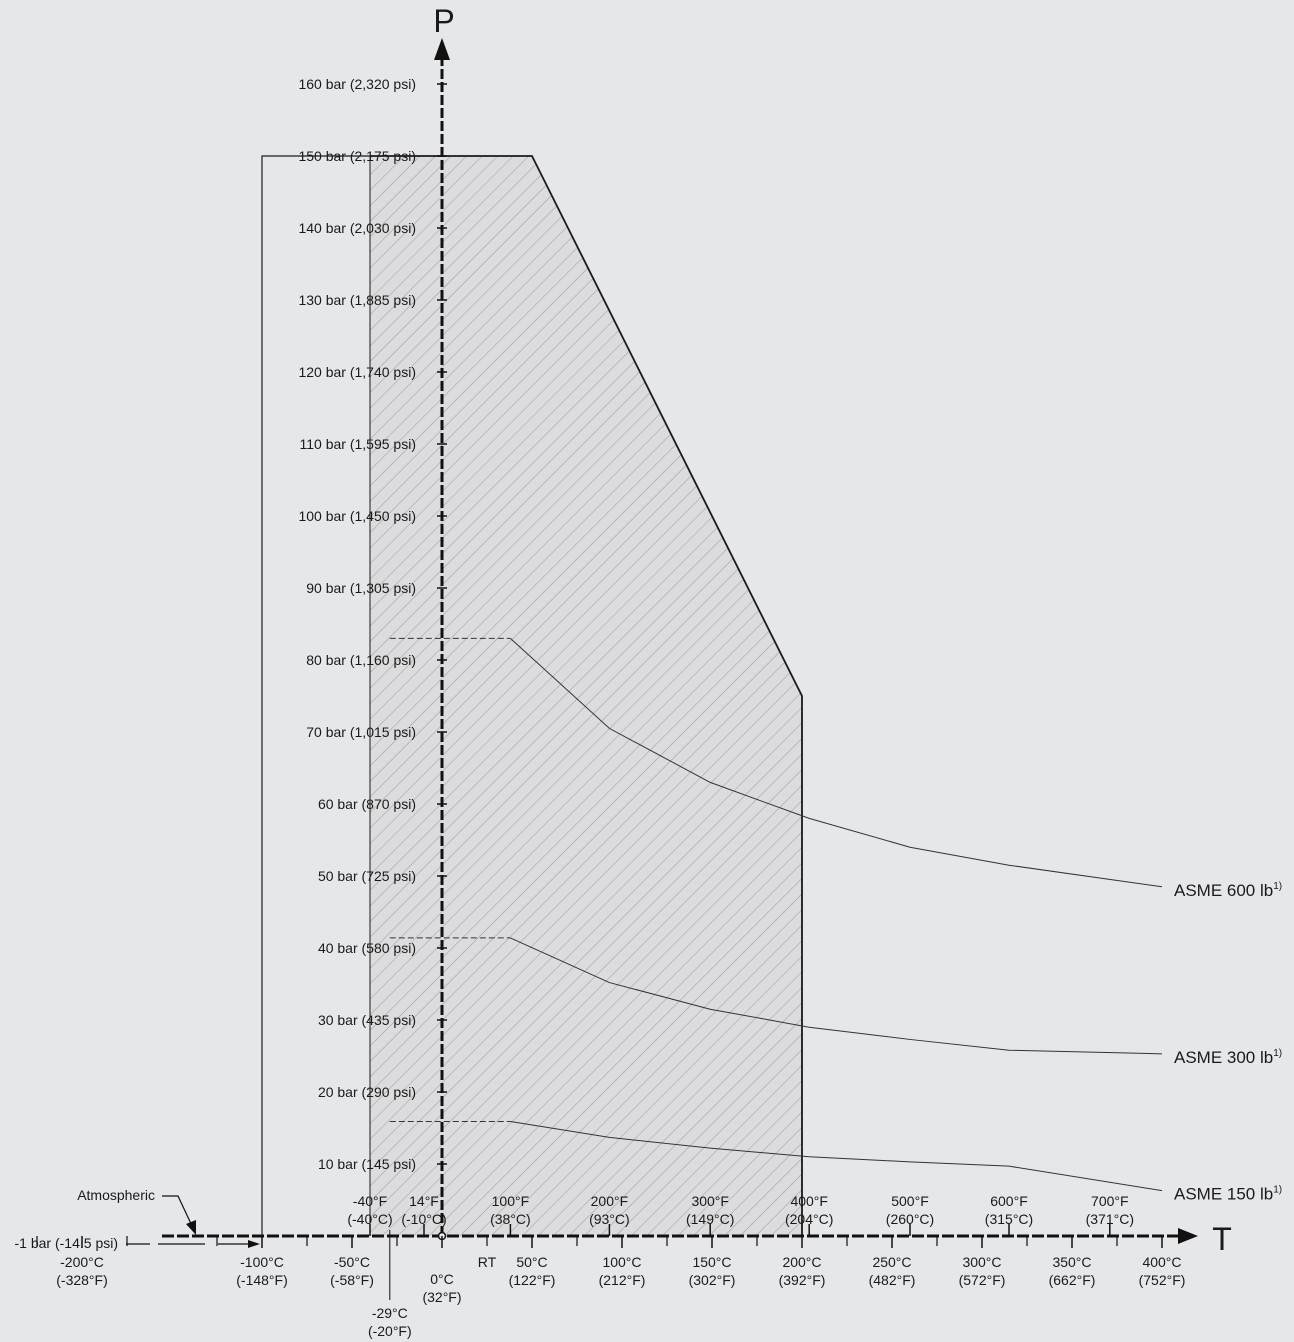  Describe the element at coordinates (609, 1219) in the screenshot. I see `x-tick-label-fahrenheit: (93°C)` at that location.